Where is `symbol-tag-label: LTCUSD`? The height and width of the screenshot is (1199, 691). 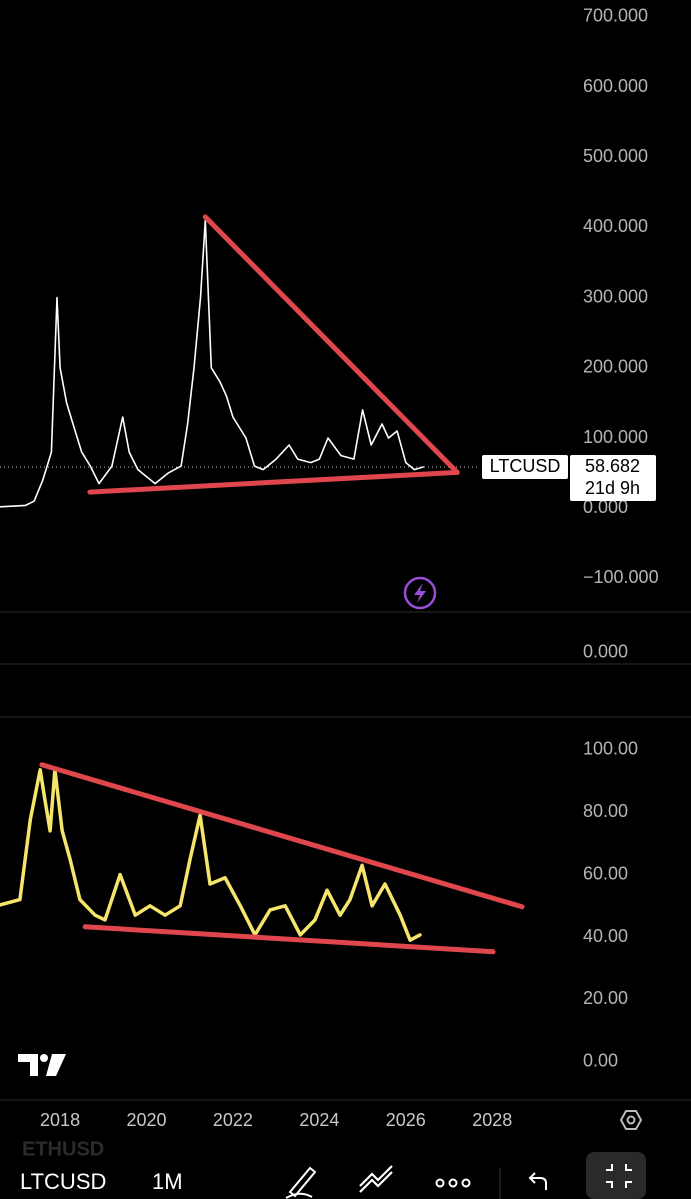 symbol-tag-label: LTCUSD is located at coordinates (525, 466).